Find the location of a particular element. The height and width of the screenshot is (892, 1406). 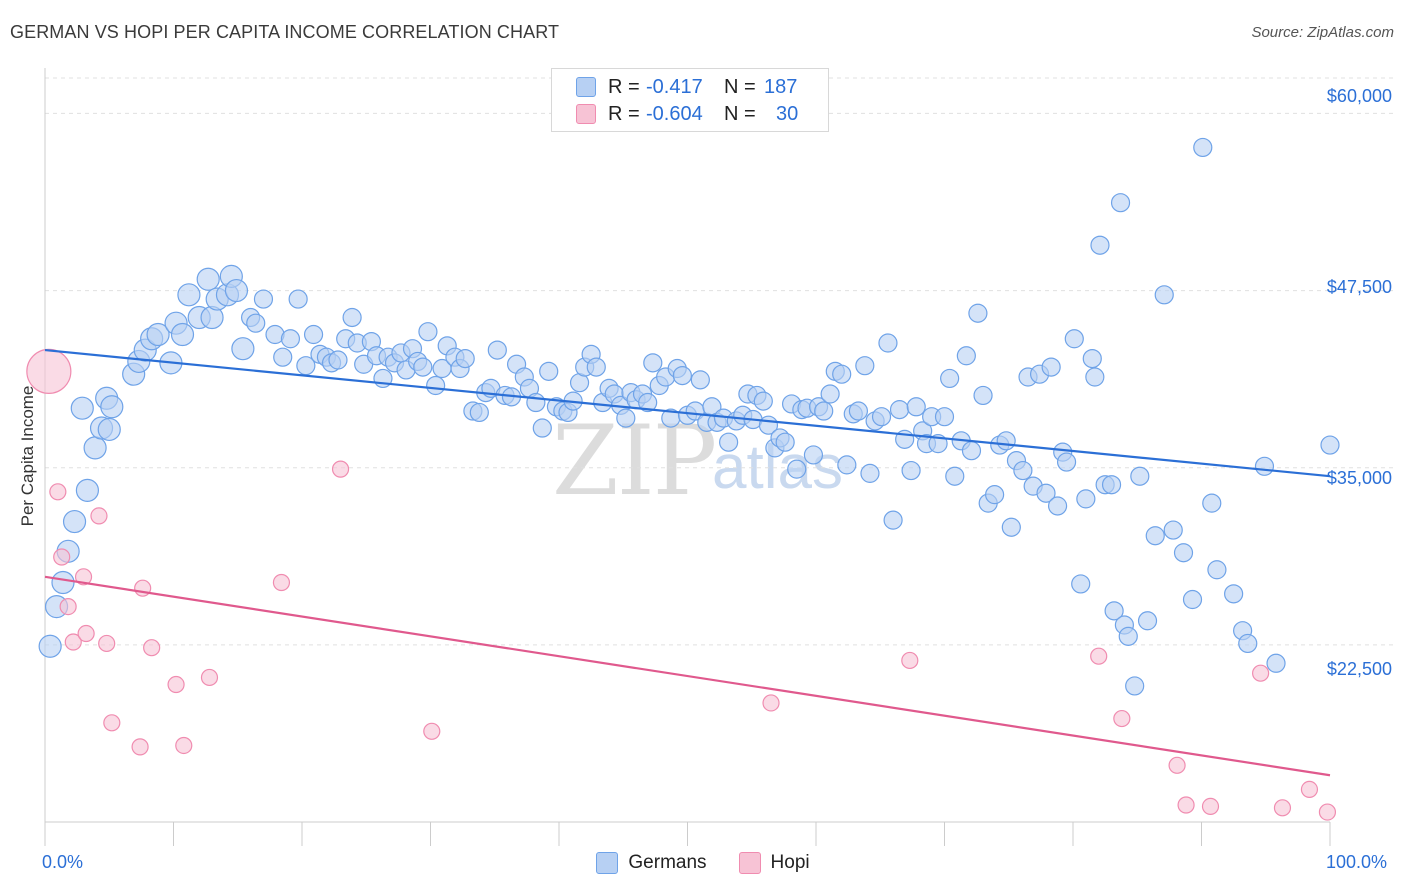

source-label: Source: ZipAtlas.com is located at coordinates (1322, 32).